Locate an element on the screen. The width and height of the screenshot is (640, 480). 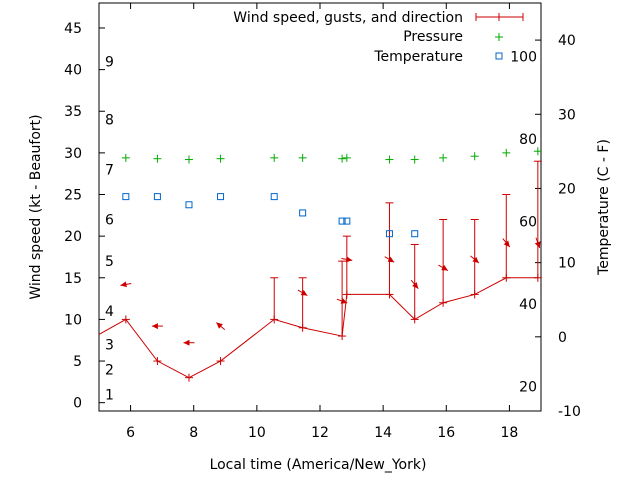
y2-tick-label: 0 is located at coordinates (562, 338).